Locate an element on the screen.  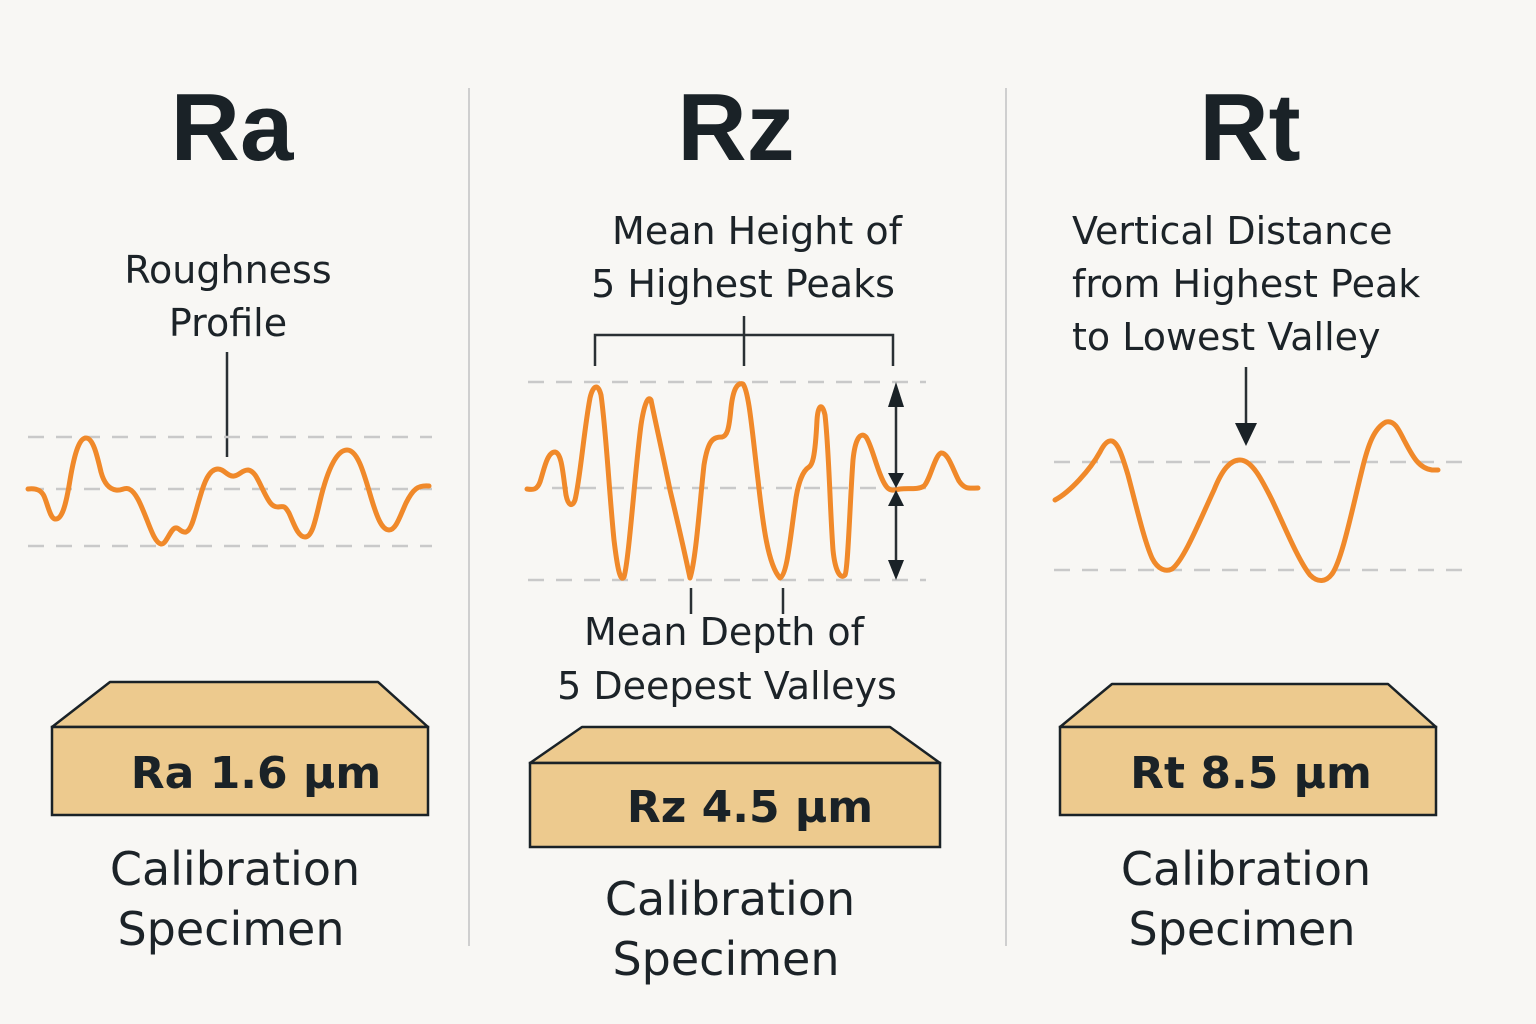
panel-title: Ra is located at coordinates (232, 127).